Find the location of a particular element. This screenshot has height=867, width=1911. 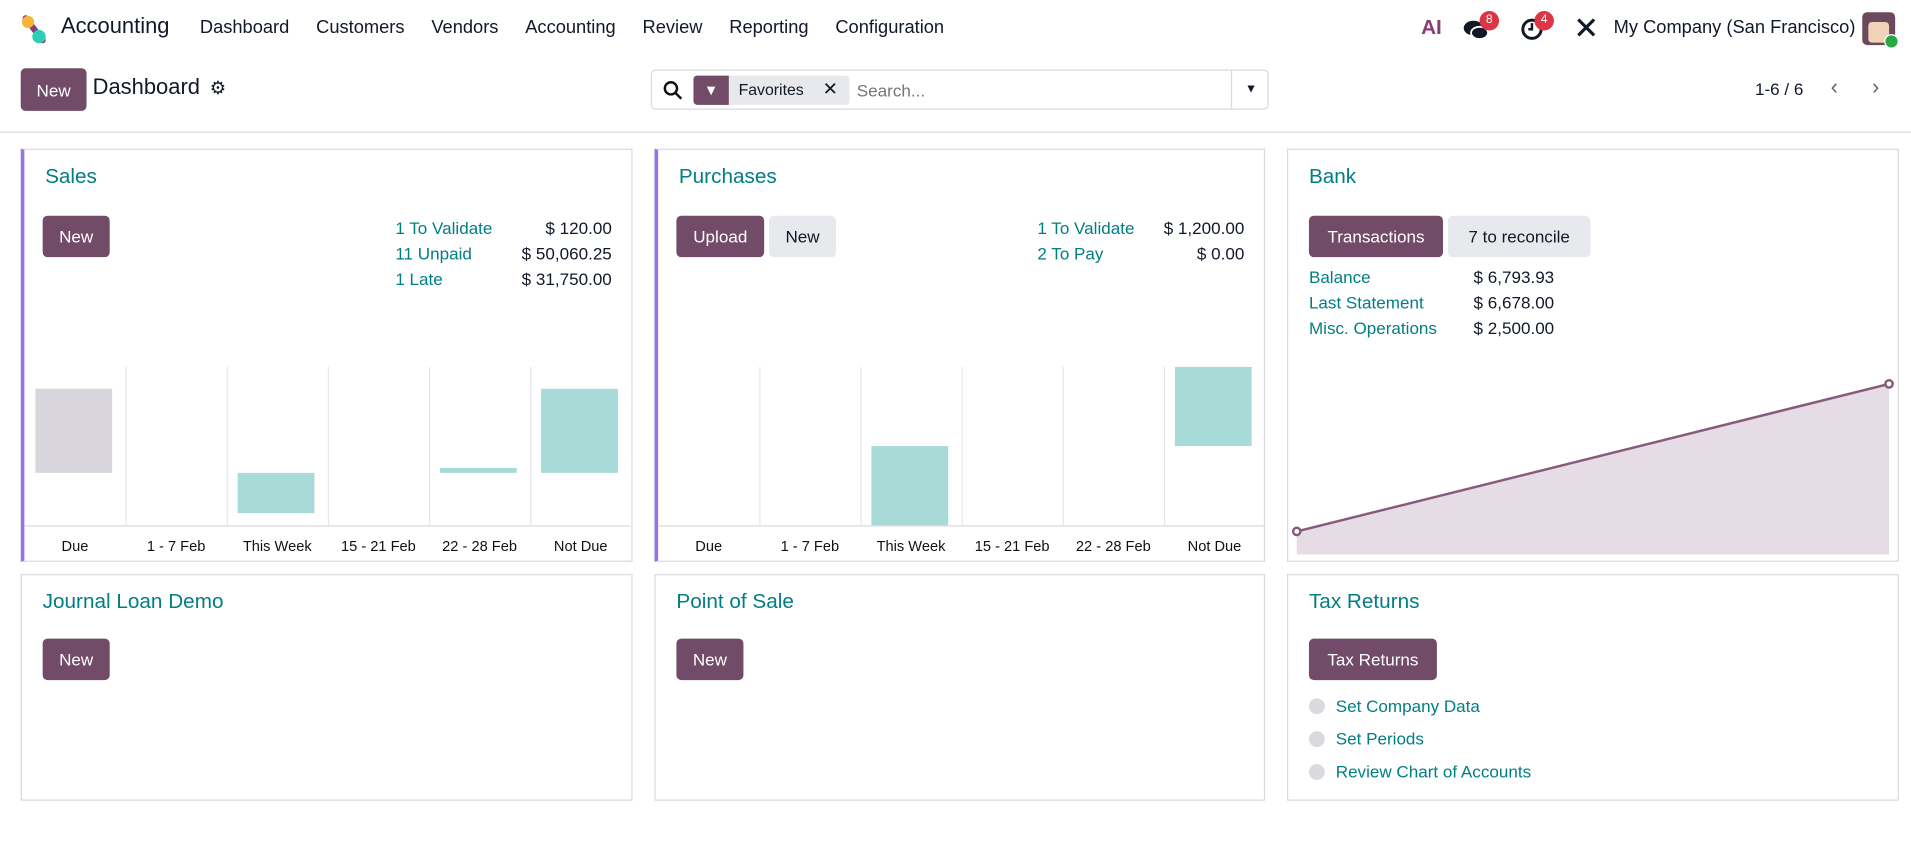

search-input is located at coordinates (1039, 90).